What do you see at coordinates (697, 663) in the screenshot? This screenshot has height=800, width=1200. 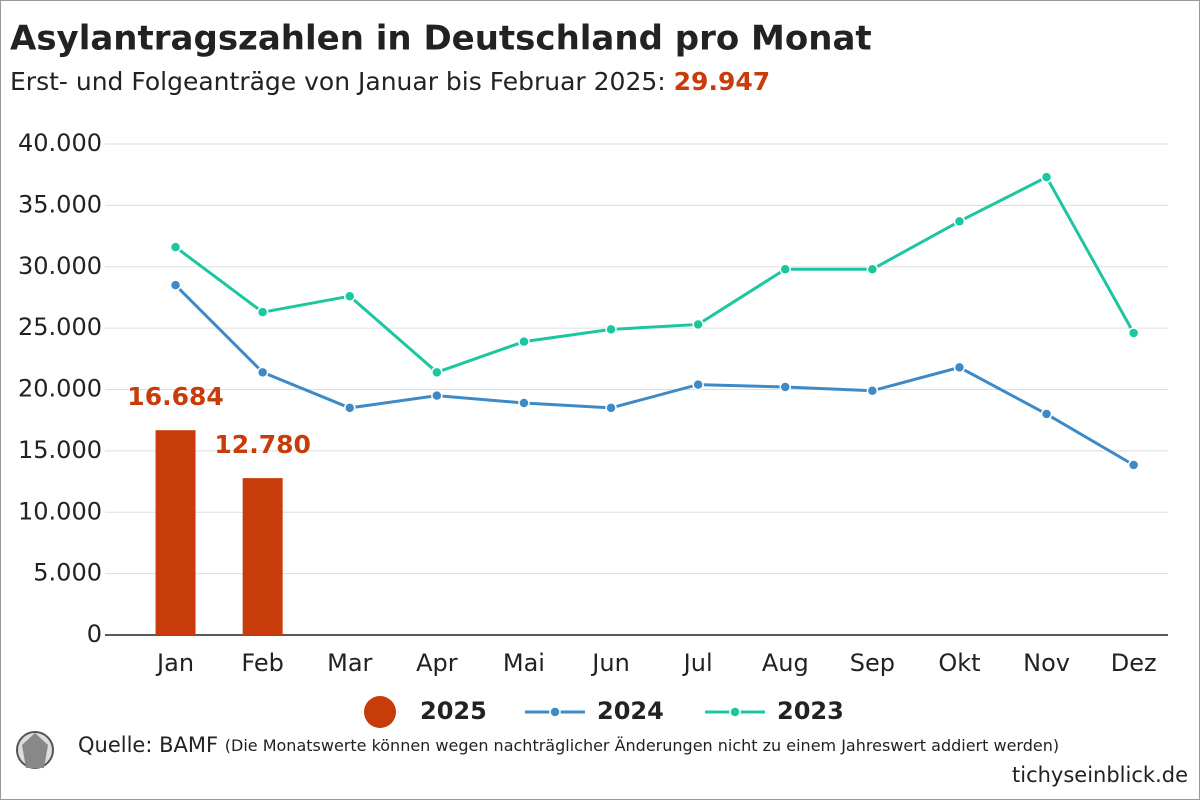 I see `x-tick-label: Jul` at bounding box center [697, 663].